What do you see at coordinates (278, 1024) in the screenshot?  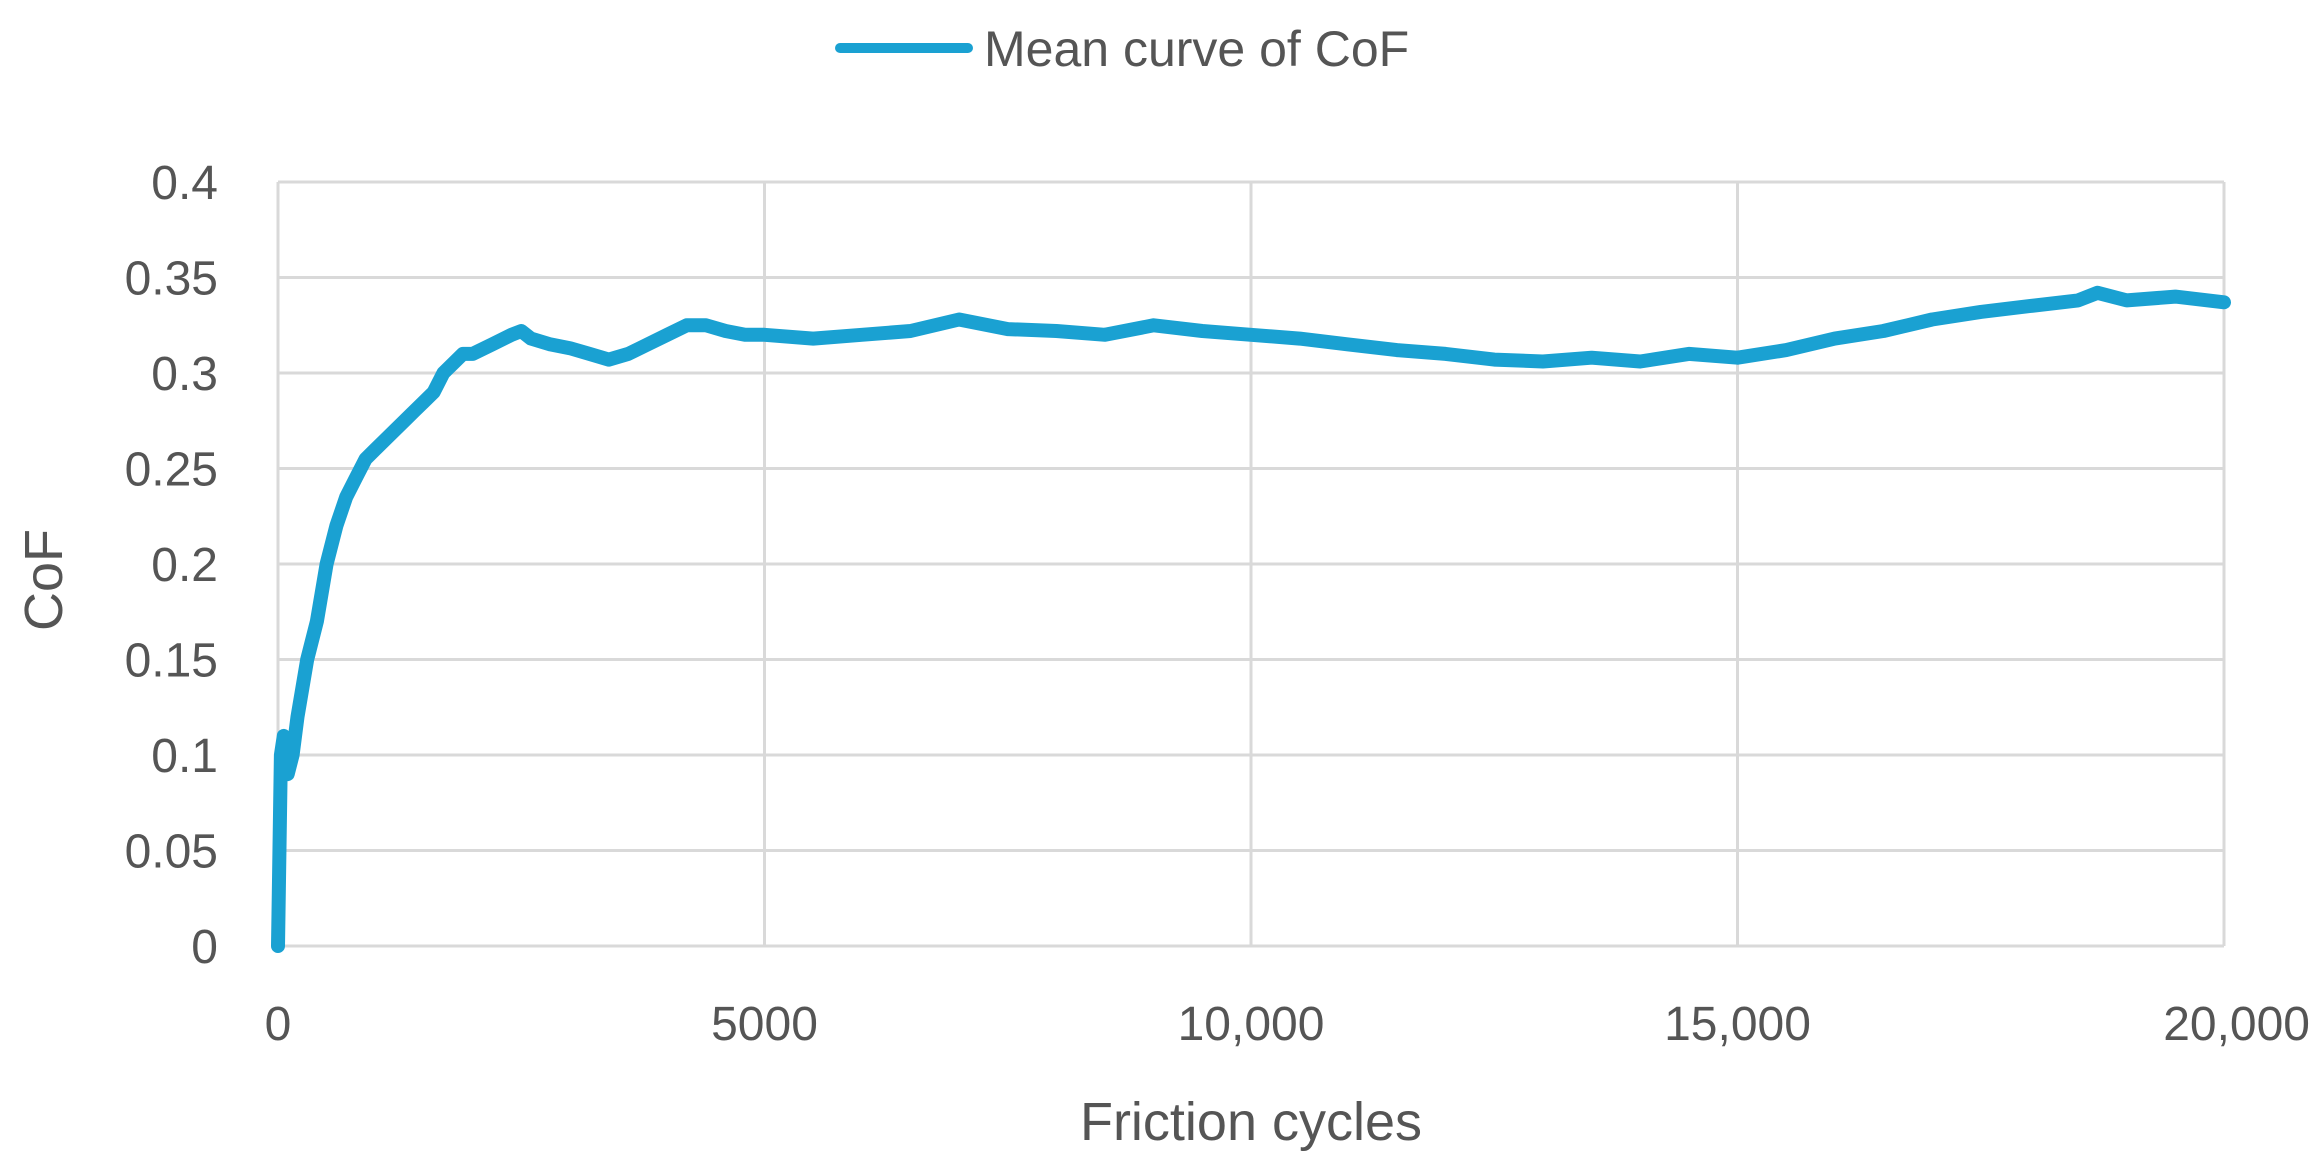 I see `x-tick-label: 0` at bounding box center [278, 1024].